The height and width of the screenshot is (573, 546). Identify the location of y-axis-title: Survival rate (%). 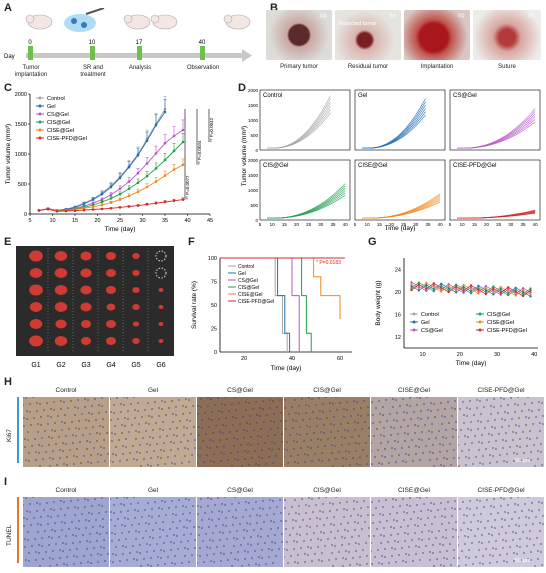
(194, 305).